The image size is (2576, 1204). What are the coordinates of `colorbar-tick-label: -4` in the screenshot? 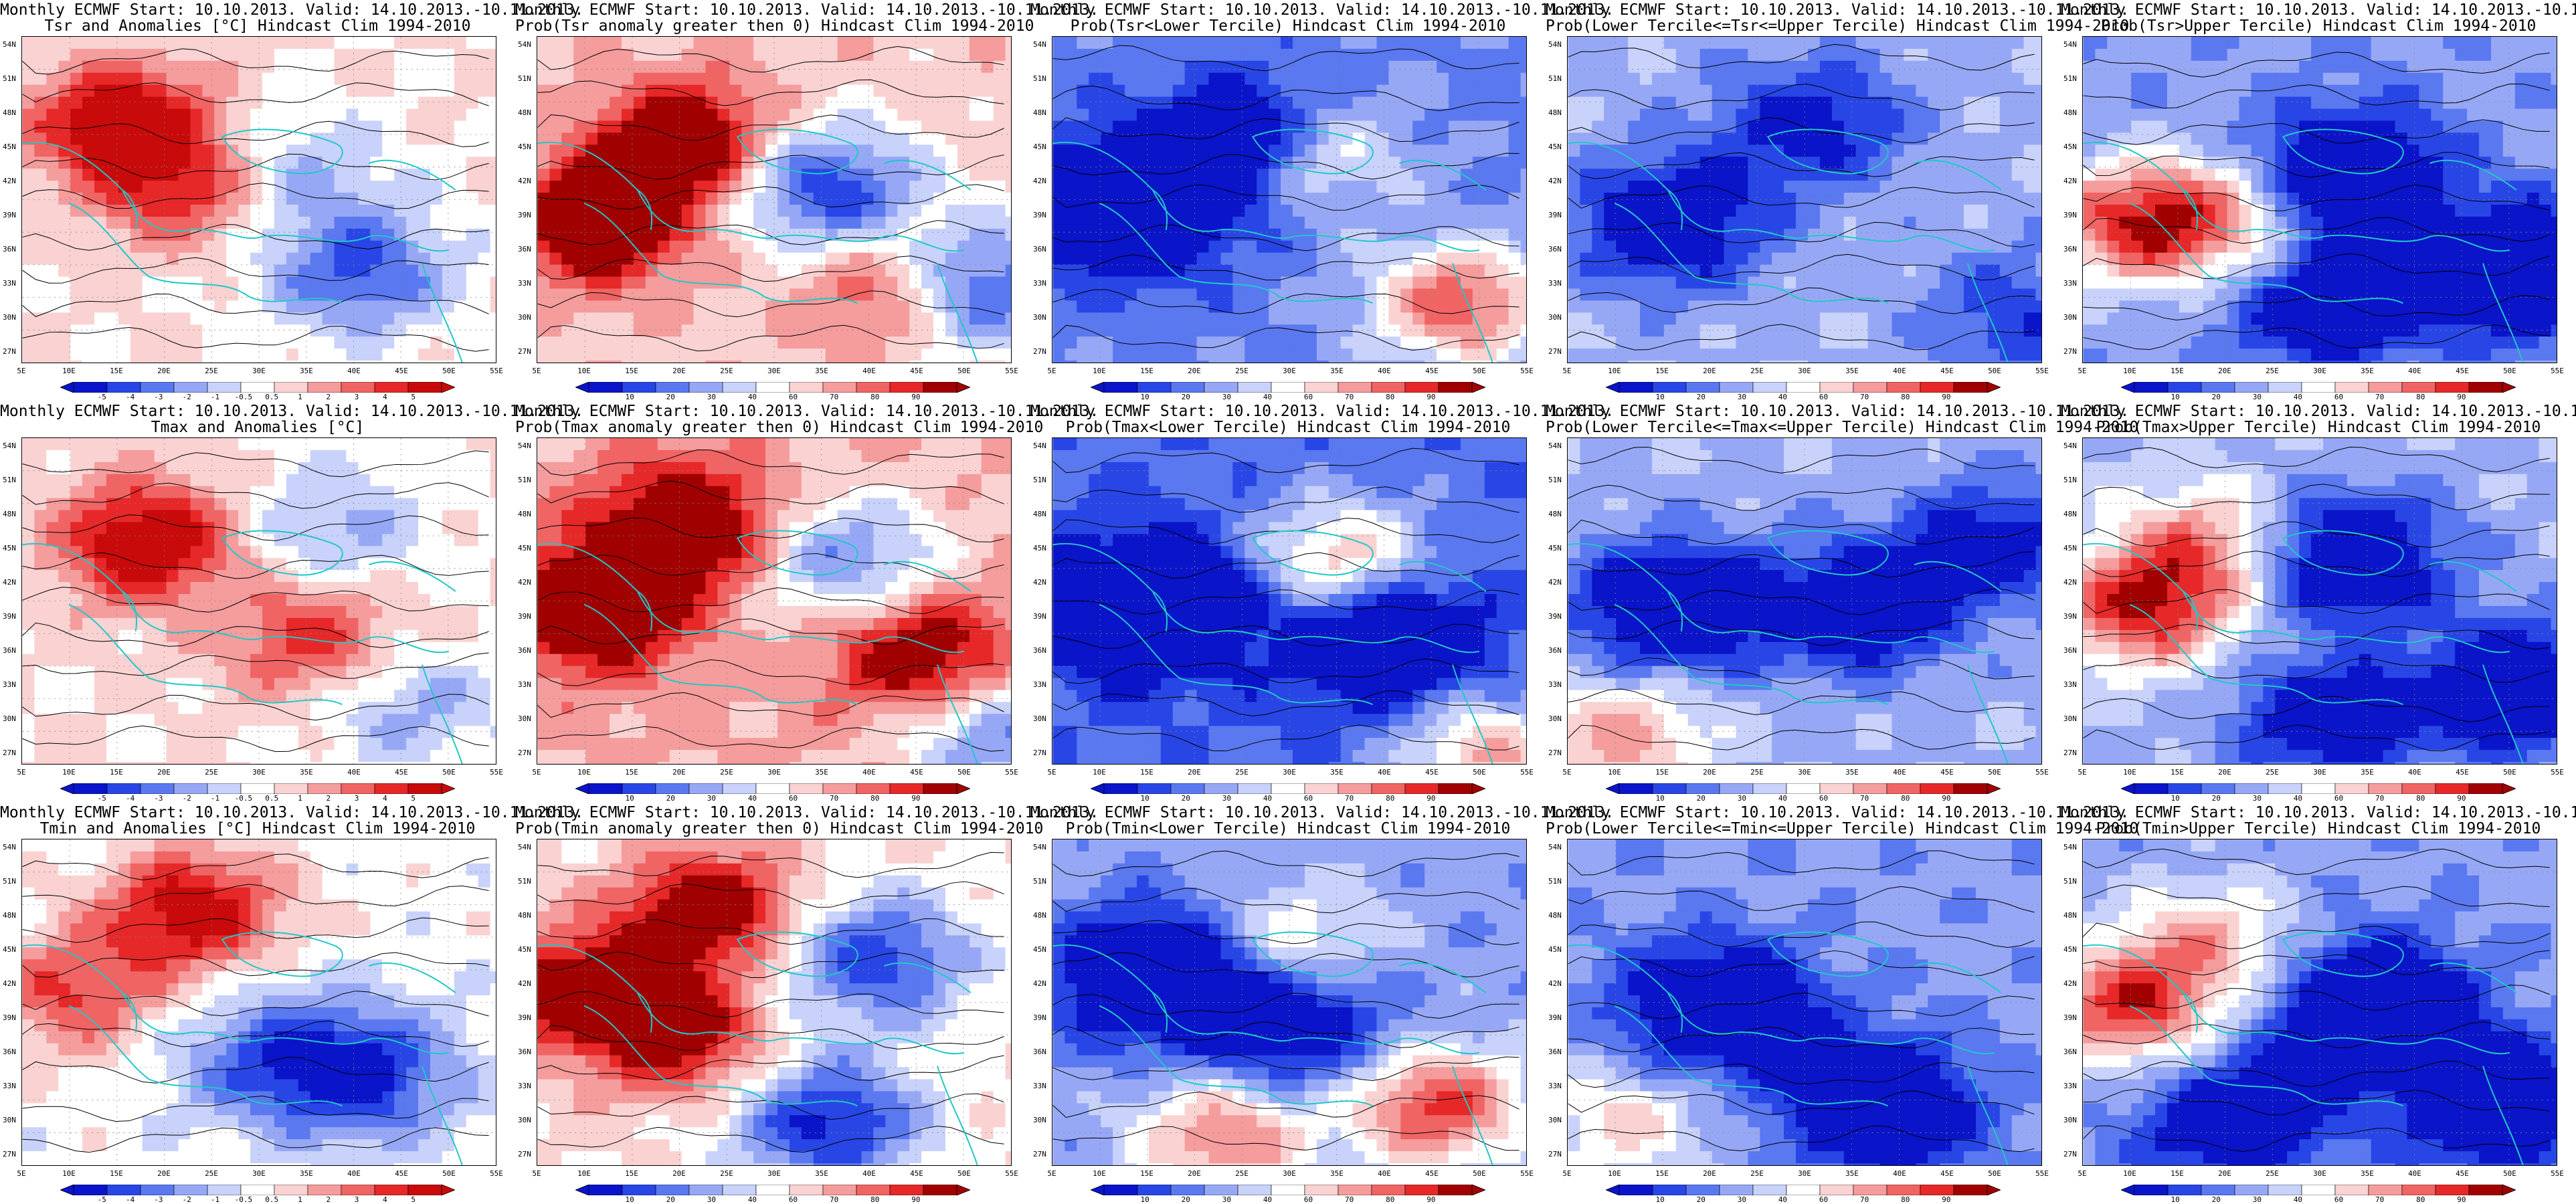 It's located at (130, 397).